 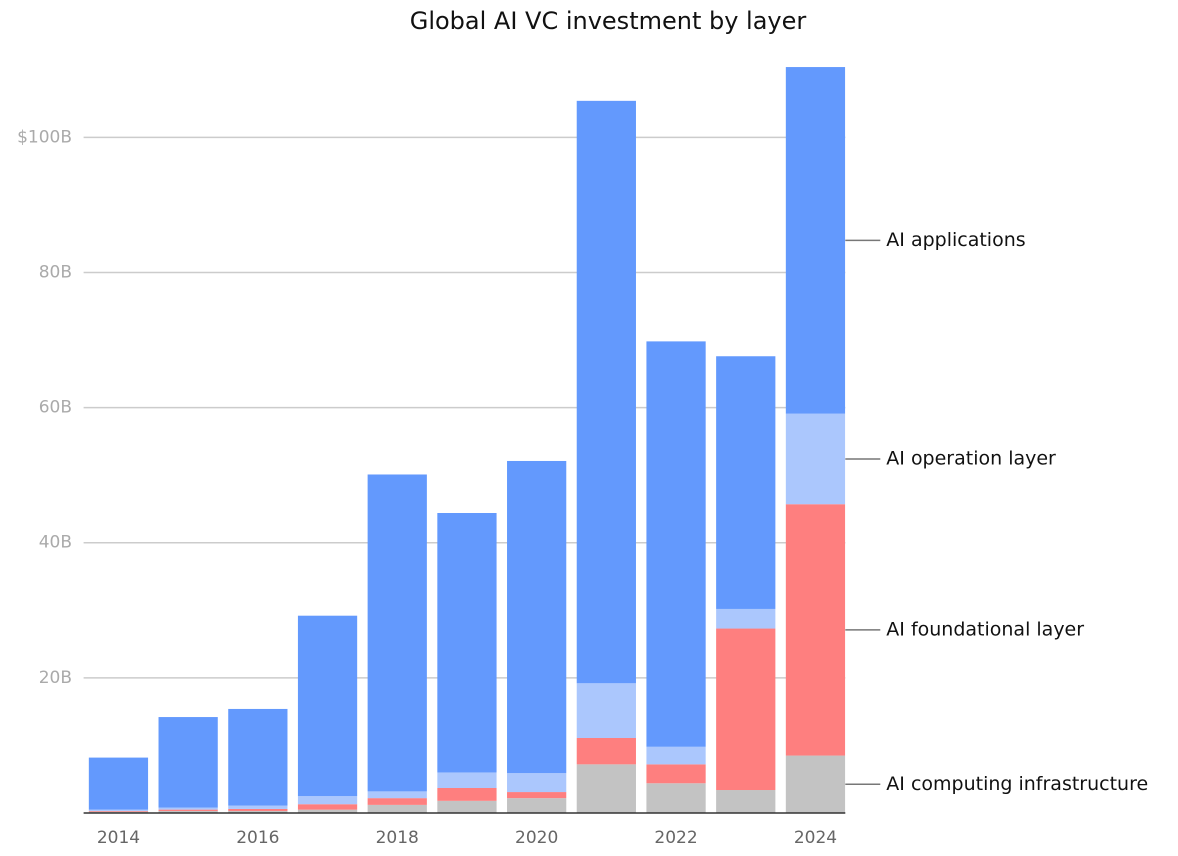 What do you see at coordinates (44, 137) in the screenshot?
I see `y-tick-label: $100B` at bounding box center [44, 137].